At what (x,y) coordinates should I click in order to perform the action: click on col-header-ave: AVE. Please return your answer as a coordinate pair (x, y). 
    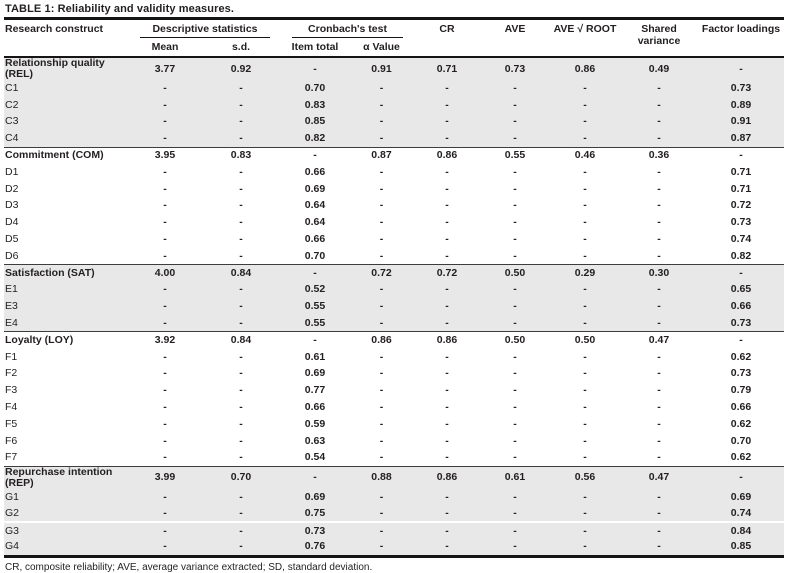
    Looking at the image, I should click on (515, 29).